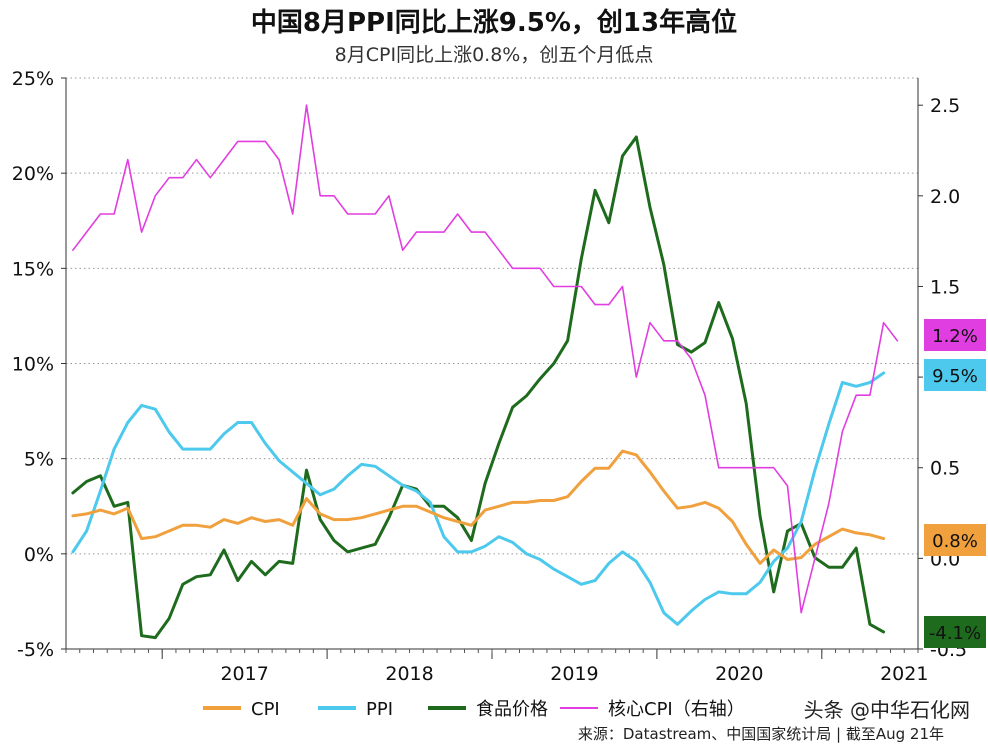  I want to click on end-label: 1.2%, so click(955, 336).